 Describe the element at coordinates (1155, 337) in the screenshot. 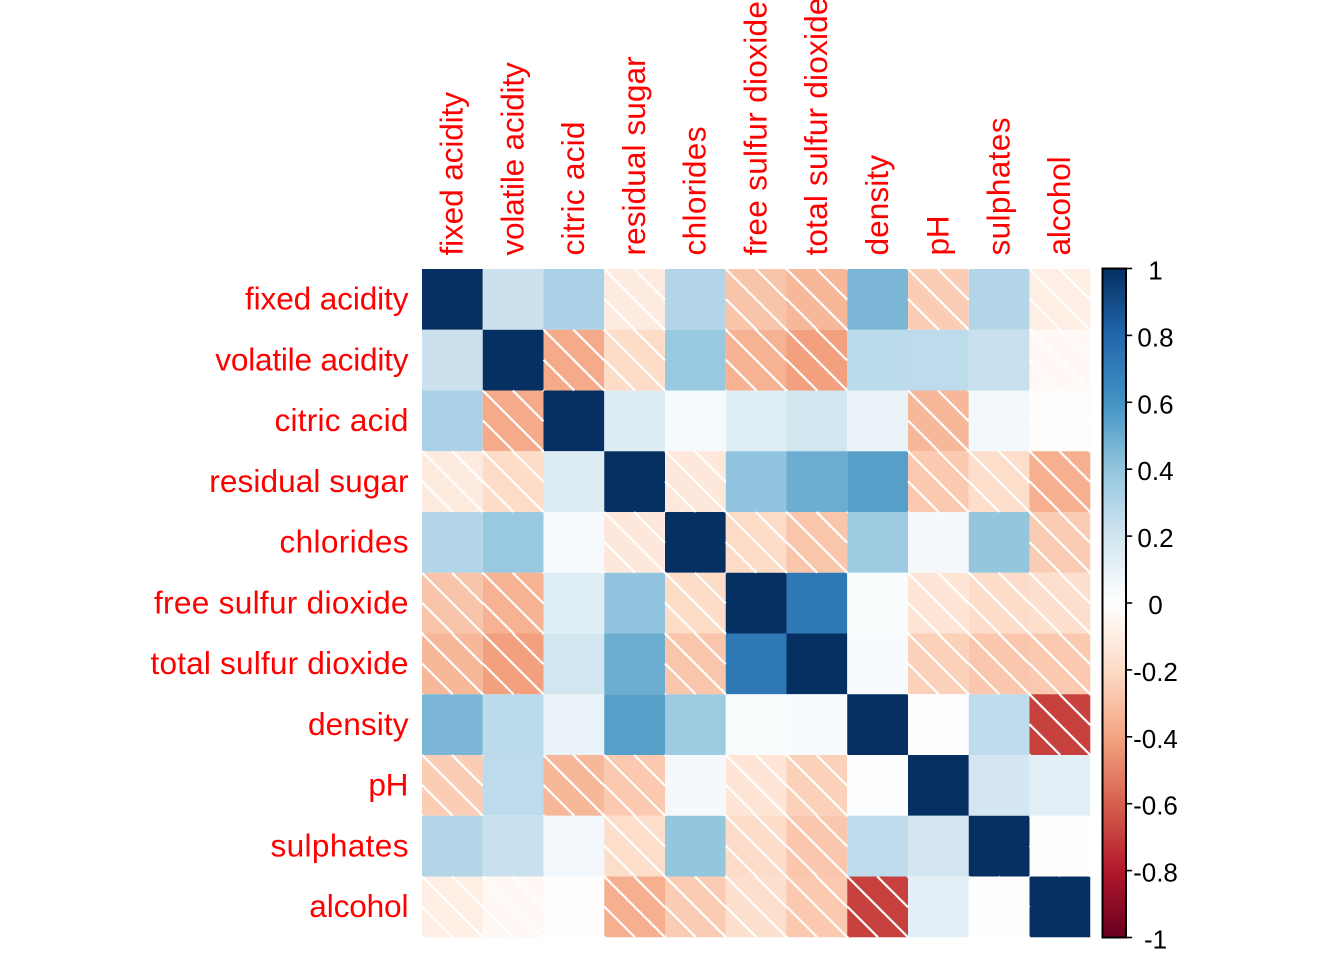

I see `svg-text: 0.8` at that location.